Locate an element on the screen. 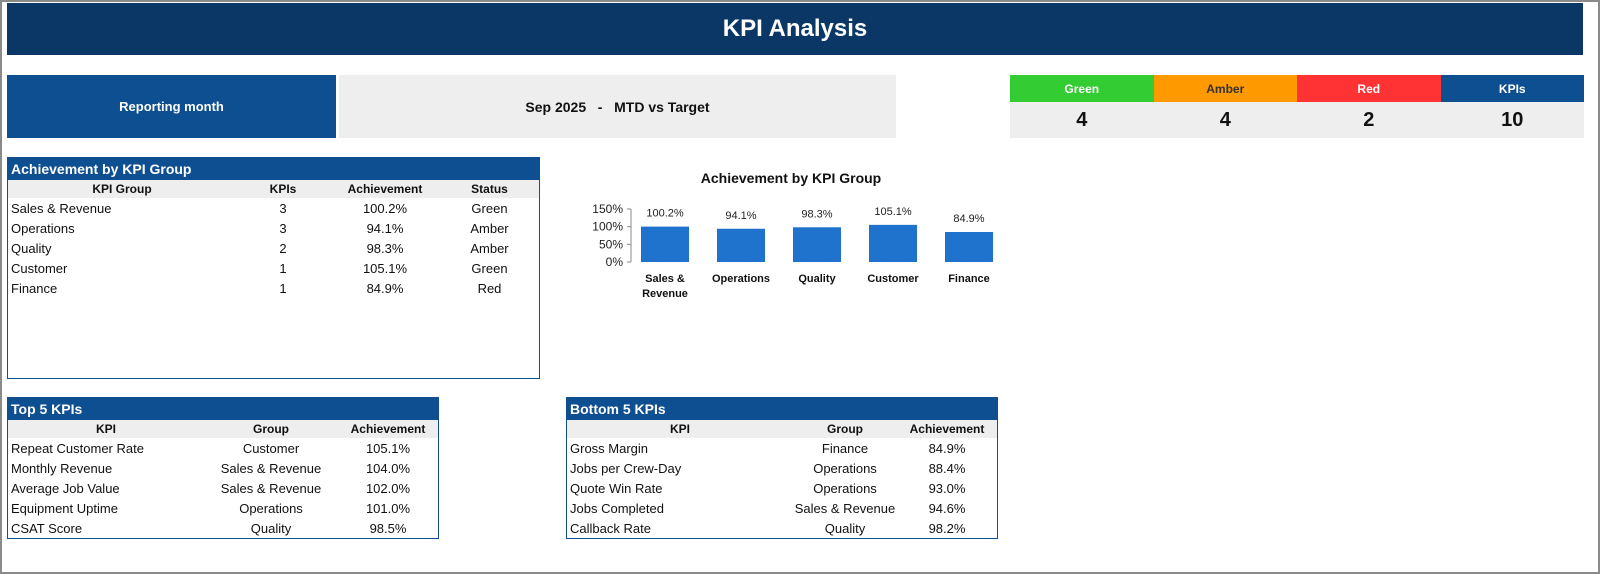 Image resolution: width=1600 pixels, height=574 pixels. y-tick-label: 150% is located at coordinates (607, 209).